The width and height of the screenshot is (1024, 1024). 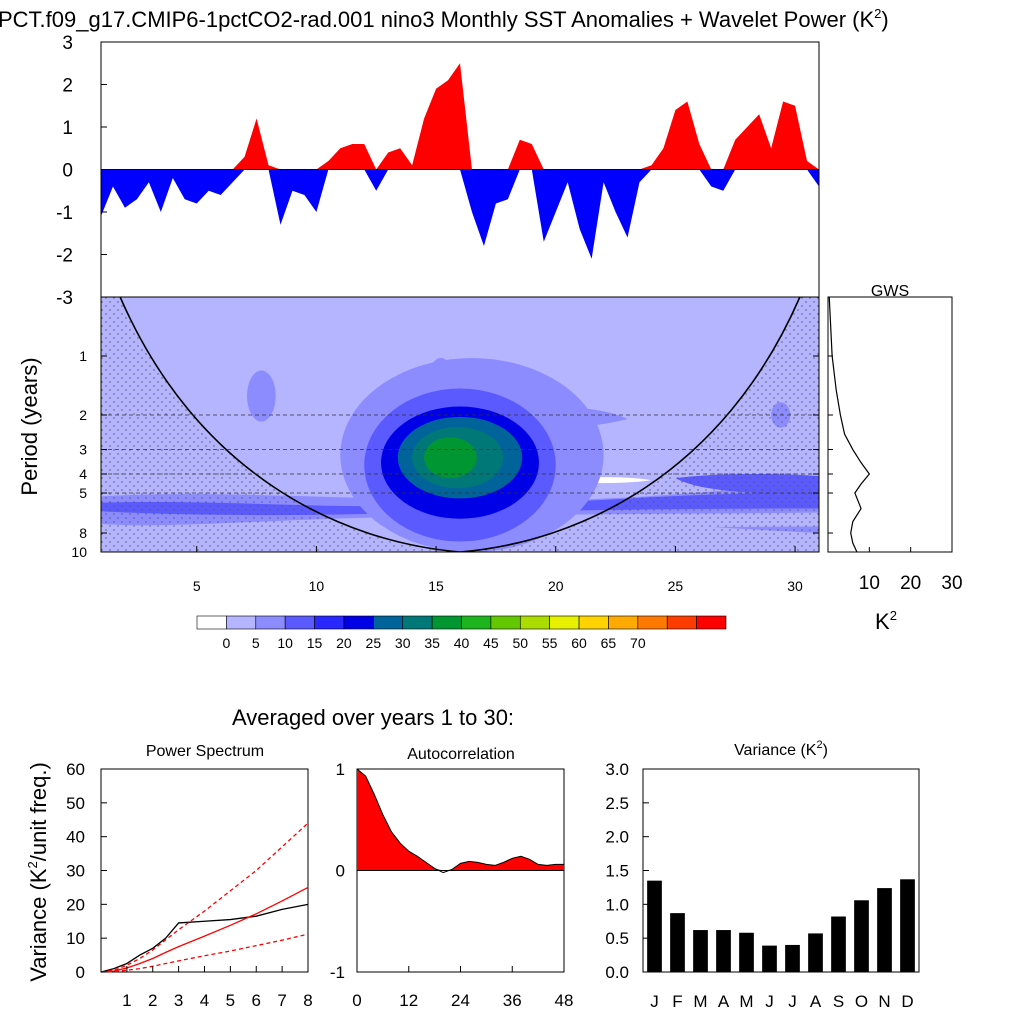 I want to click on colorbar-label: 15, so click(x=315, y=643).